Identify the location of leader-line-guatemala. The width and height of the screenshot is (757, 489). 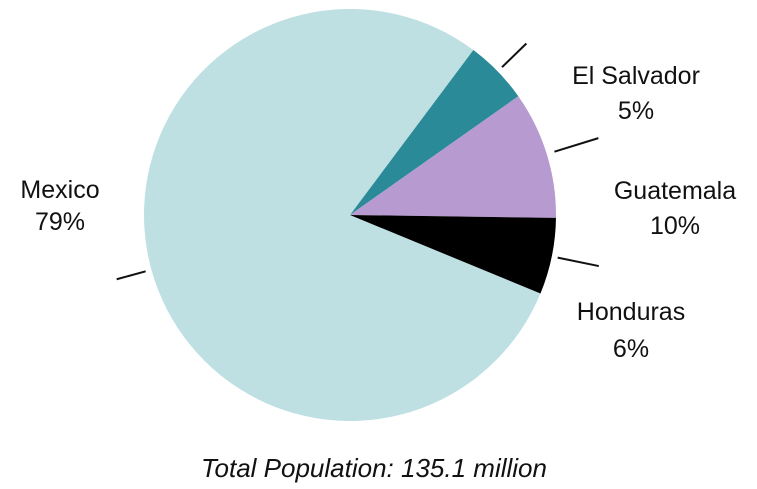
(576, 145).